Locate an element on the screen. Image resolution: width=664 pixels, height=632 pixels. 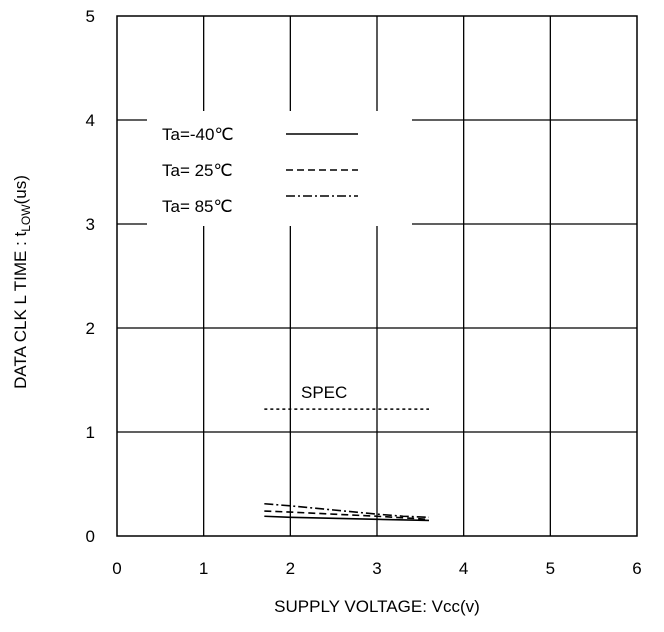
y-tick-label: 3 is located at coordinates (90, 224).